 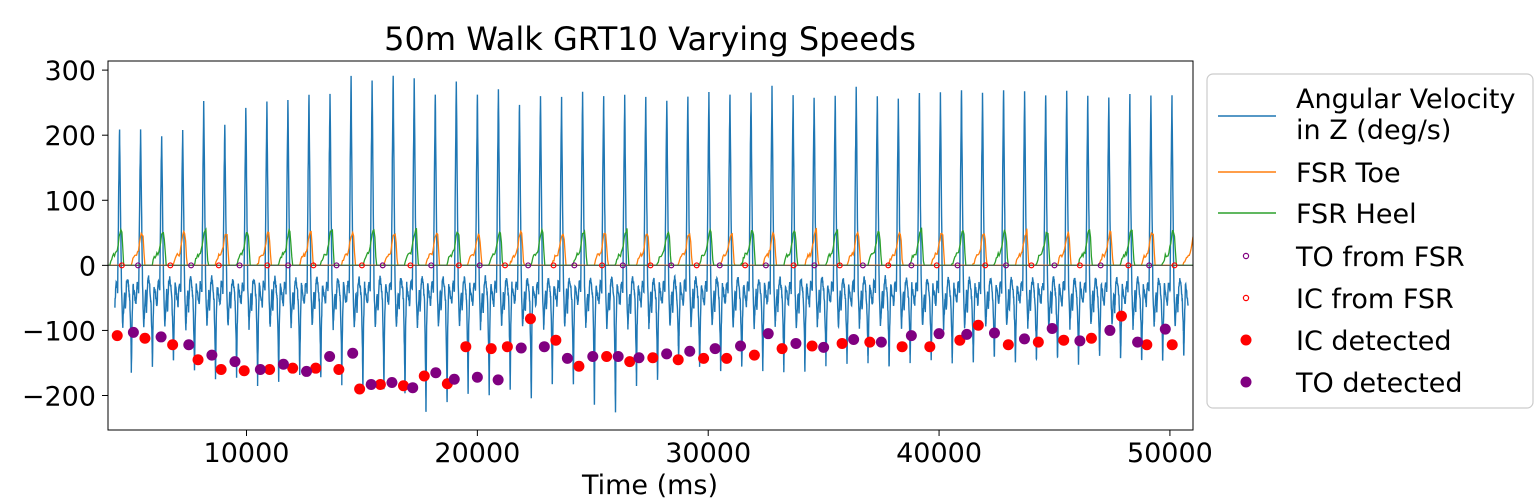 What do you see at coordinates (59, 331) in the screenshot?
I see `y-tick-label: −100` at bounding box center [59, 331].